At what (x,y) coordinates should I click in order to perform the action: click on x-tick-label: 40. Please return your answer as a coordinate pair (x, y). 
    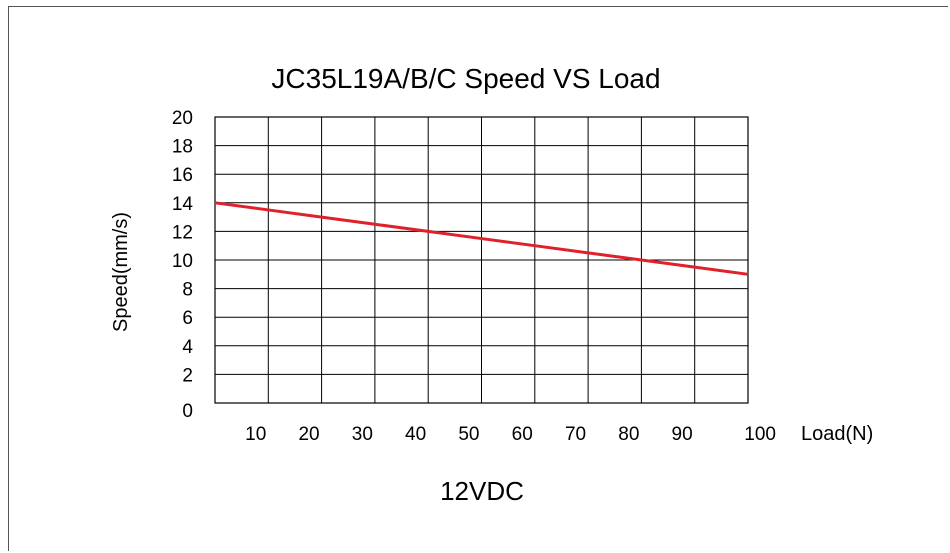
    Looking at the image, I should click on (415, 434).